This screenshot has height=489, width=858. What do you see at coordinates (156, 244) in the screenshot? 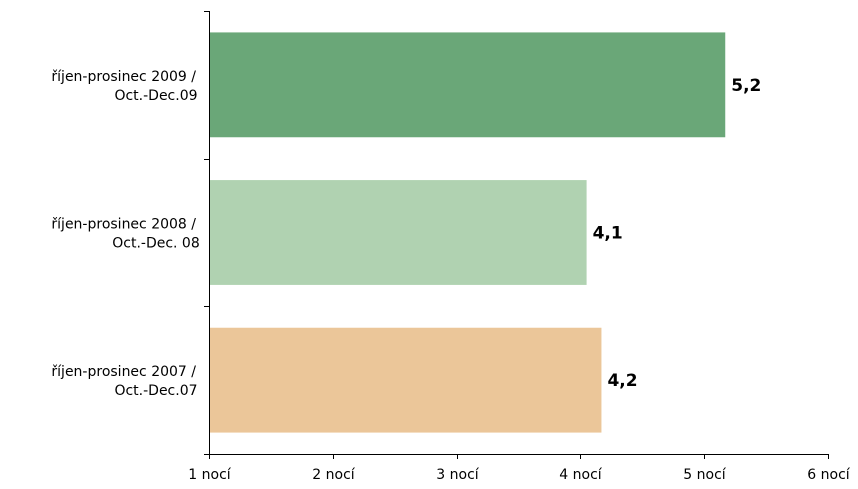
I see `category-label-line2: Oct.-Dec. 08` at bounding box center [156, 244].